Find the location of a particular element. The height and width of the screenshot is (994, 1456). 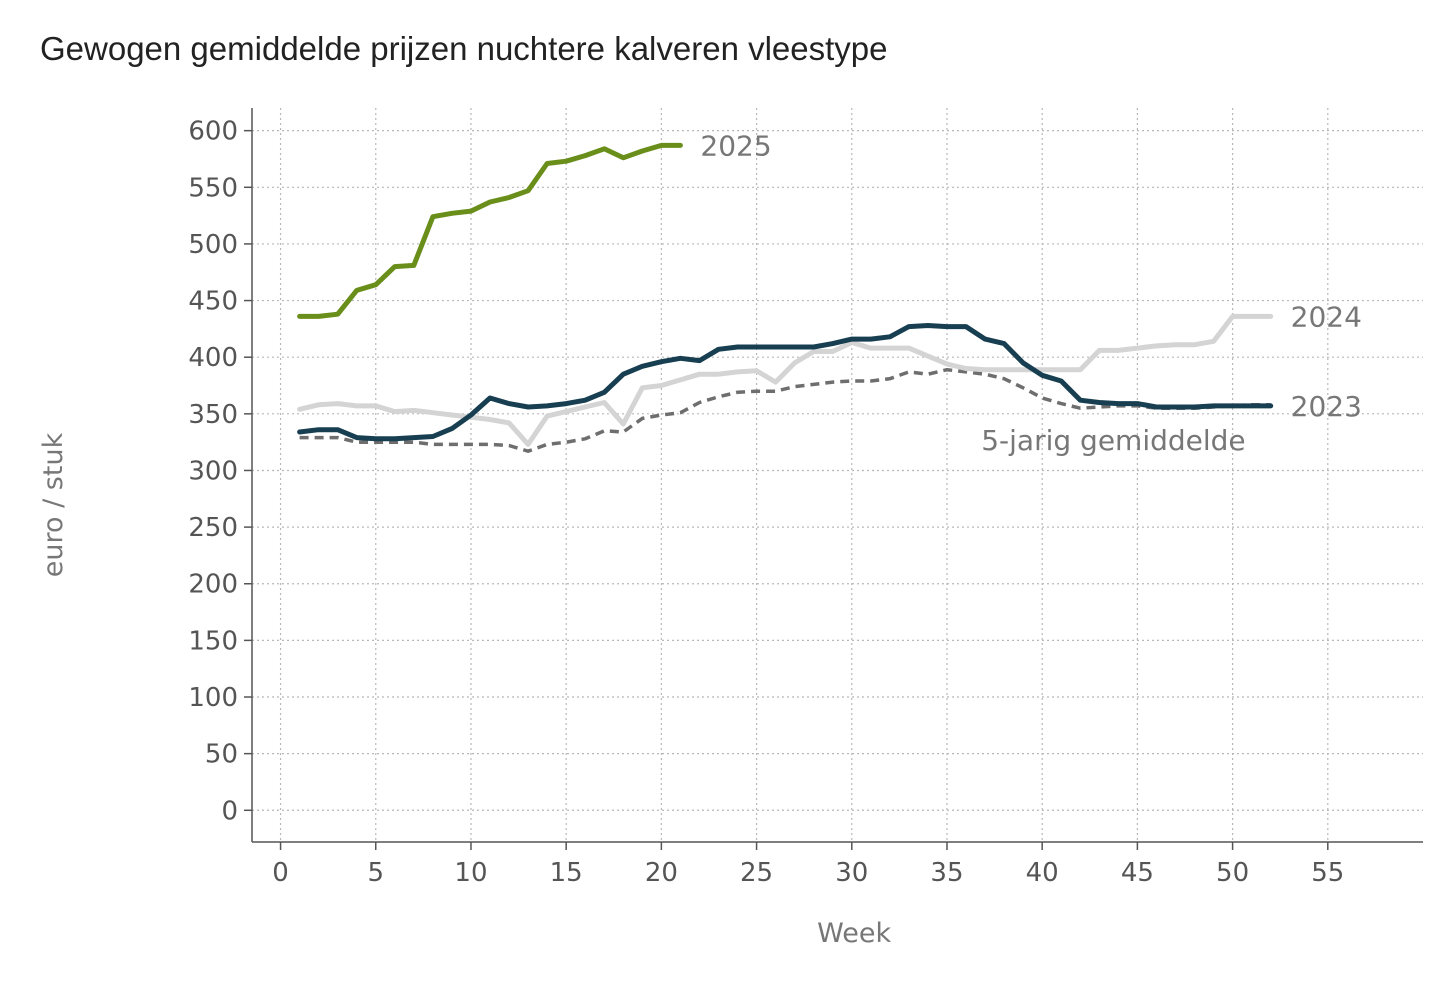

series-label-2024: 2024 is located at coordinates (1326, 316).